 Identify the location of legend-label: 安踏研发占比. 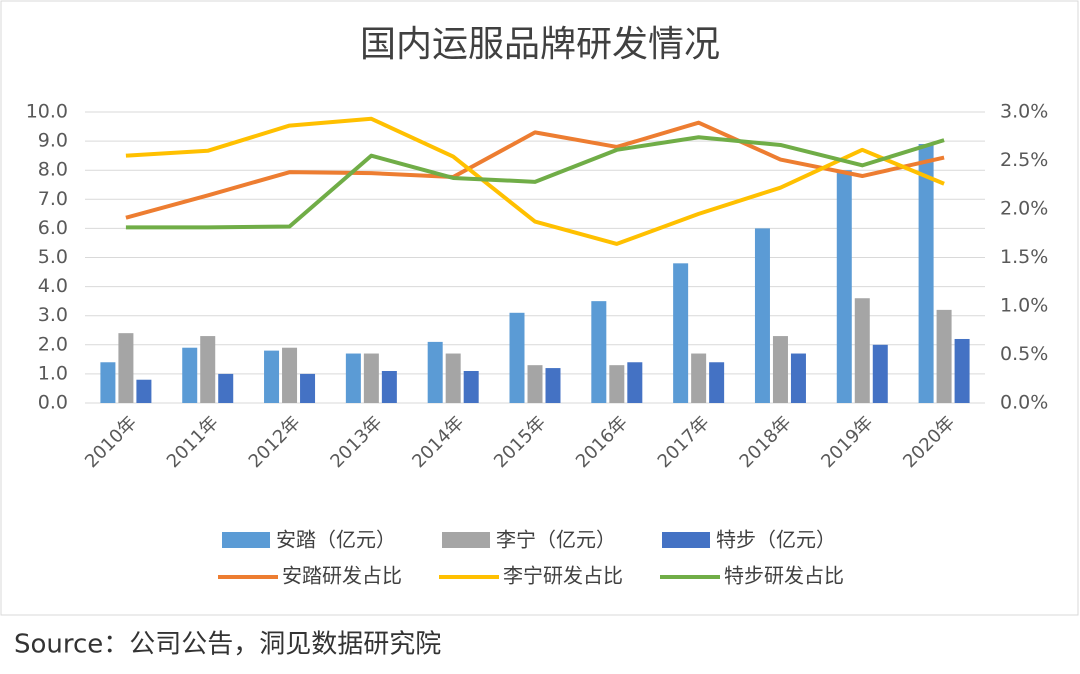
(342, 576).